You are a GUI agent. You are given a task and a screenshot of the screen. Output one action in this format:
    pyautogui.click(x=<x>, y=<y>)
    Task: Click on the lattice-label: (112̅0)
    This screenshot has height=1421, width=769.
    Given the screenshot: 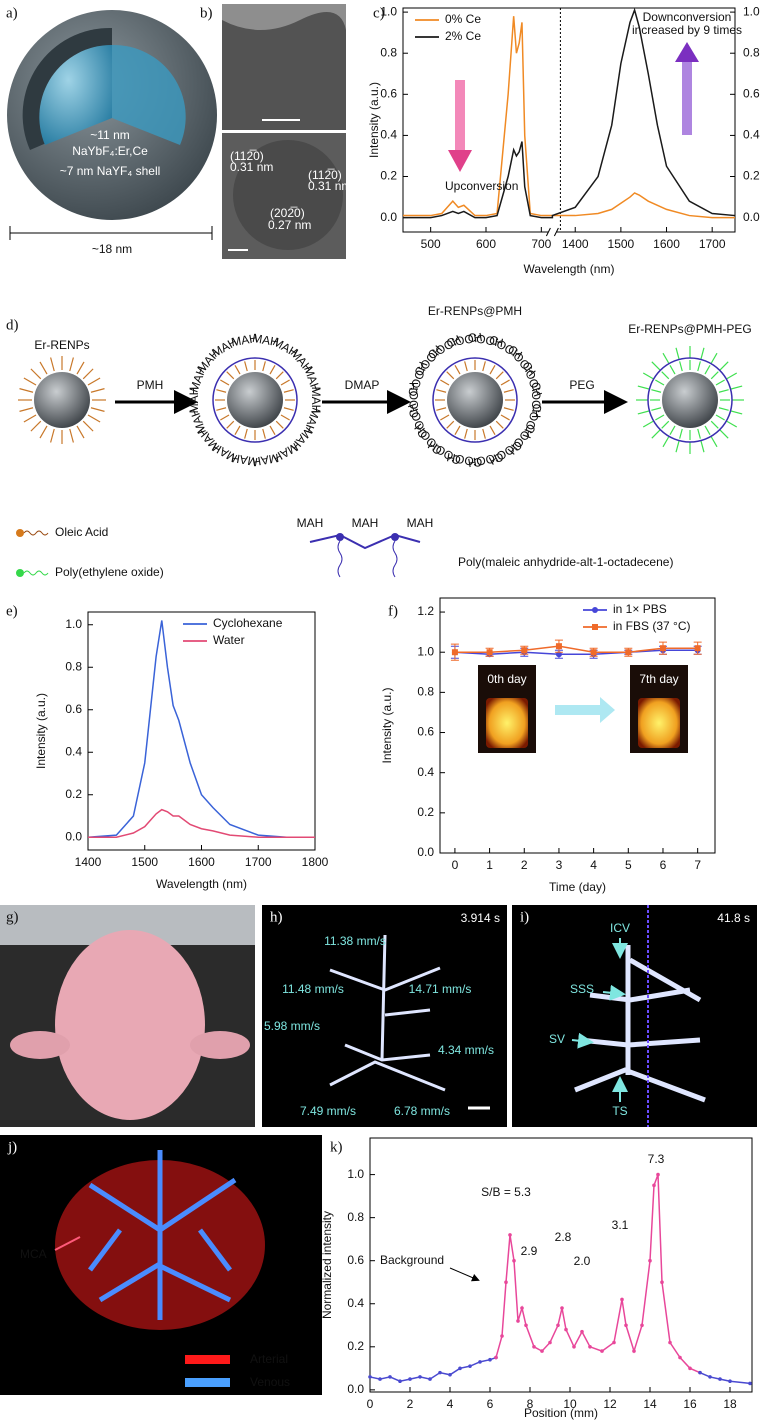 What is the action you would take?
    pyautogui.click(x=247, y=156)
    